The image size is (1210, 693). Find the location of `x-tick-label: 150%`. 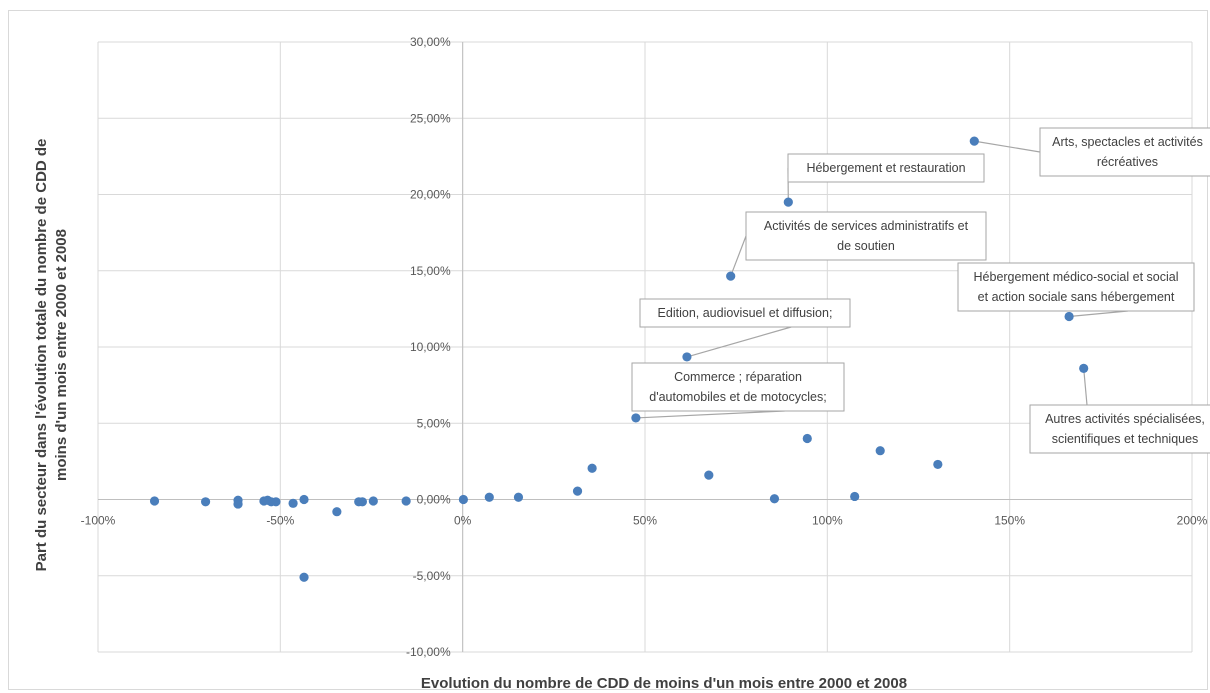

x-tick-label: 150% is located at coordinates (1009, 521).